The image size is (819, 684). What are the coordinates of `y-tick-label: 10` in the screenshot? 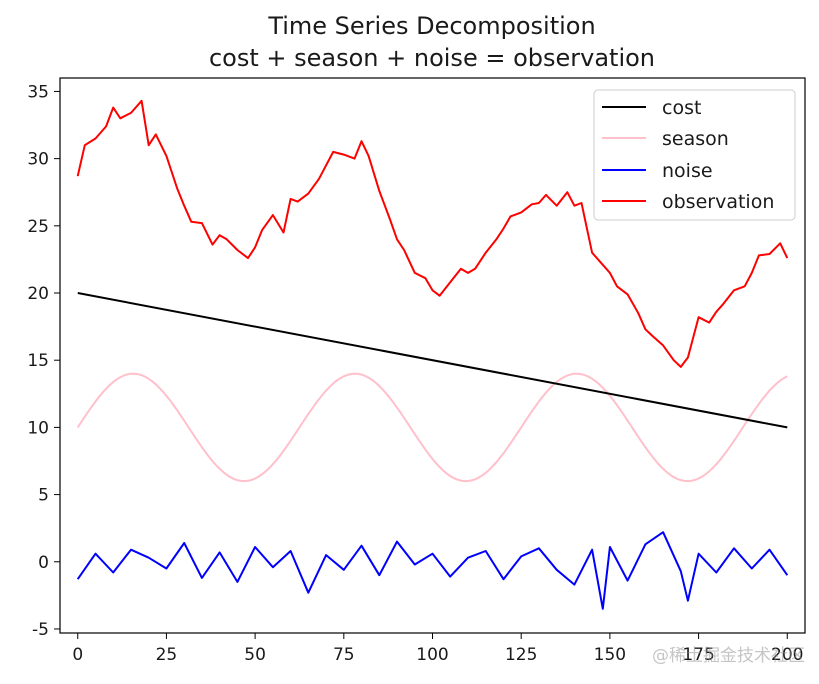 It's located at (38, 428).